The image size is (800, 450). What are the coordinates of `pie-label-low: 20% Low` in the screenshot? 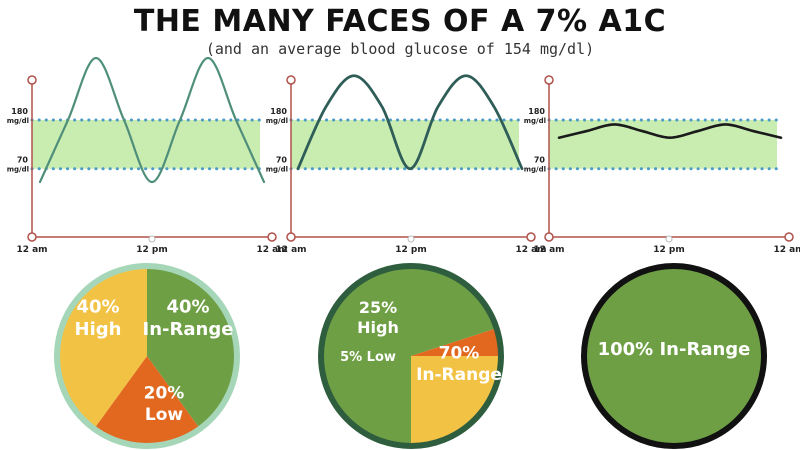 It's located at (164, 404).